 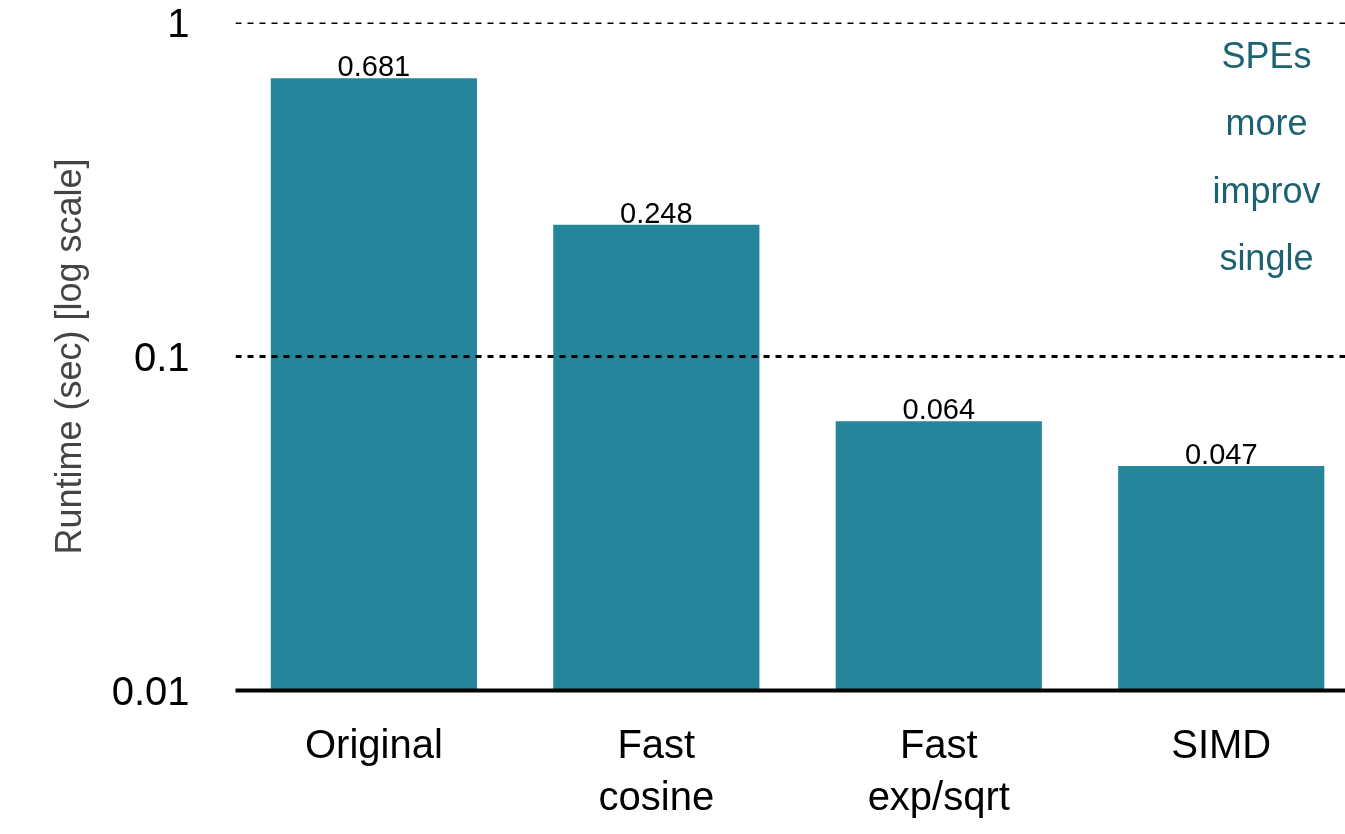 I want to click on y-tick-label: 1, so click(x=178, y=22).